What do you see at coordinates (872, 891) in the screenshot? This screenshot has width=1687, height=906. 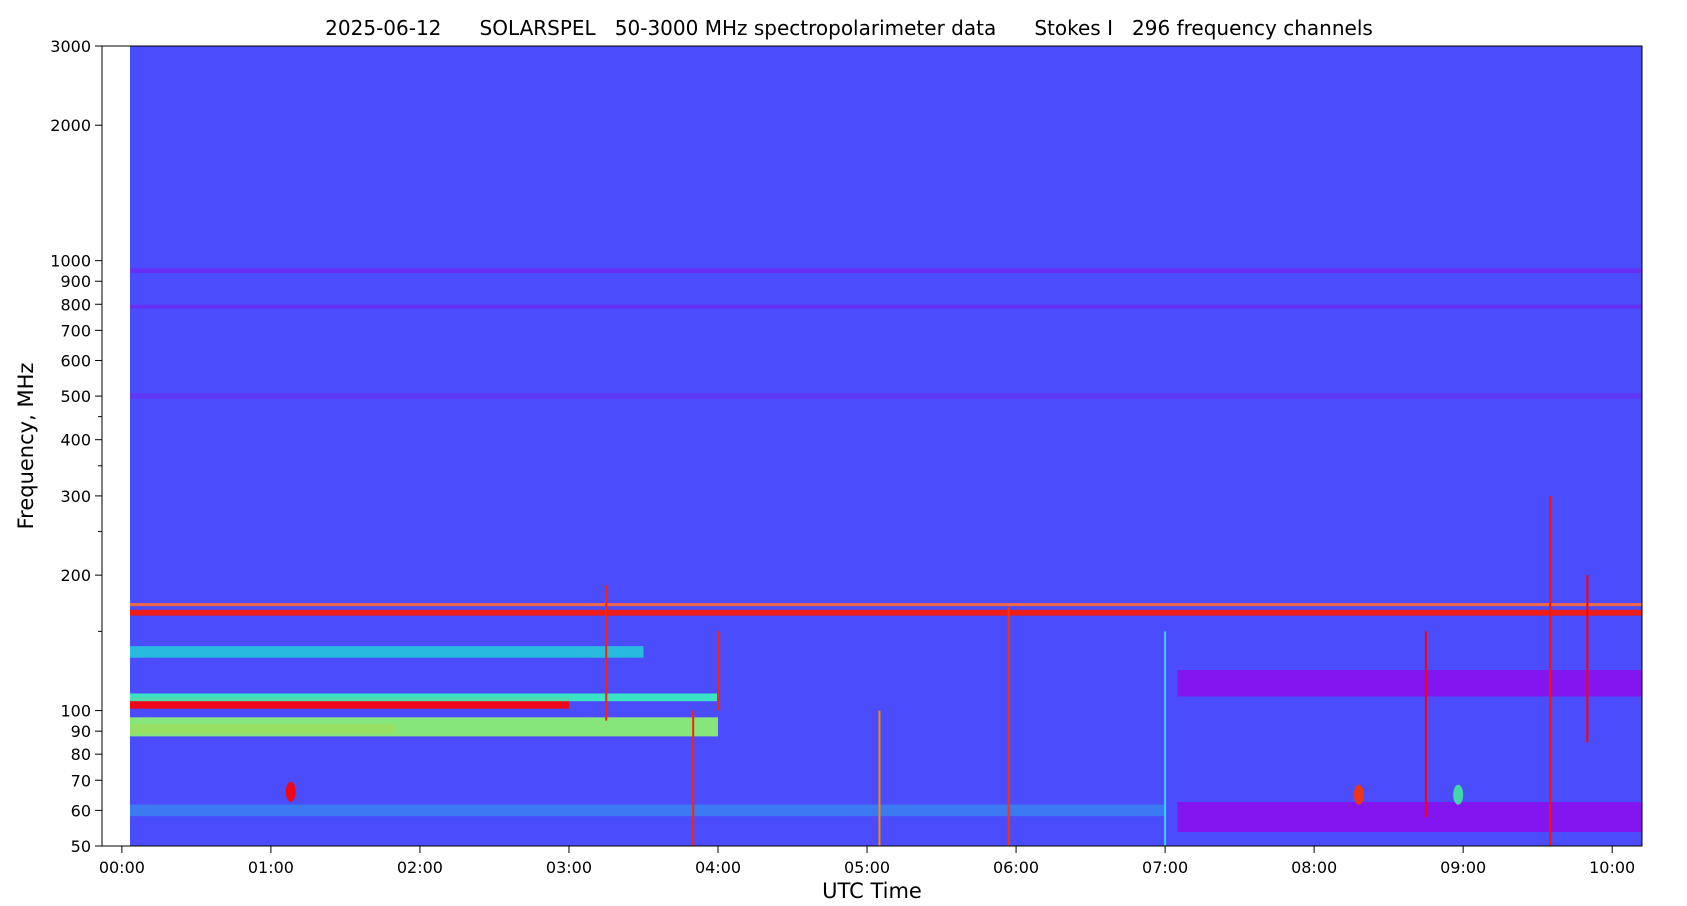 I see `x-axis-label: UTC Time` at bounding box center [872, 891].